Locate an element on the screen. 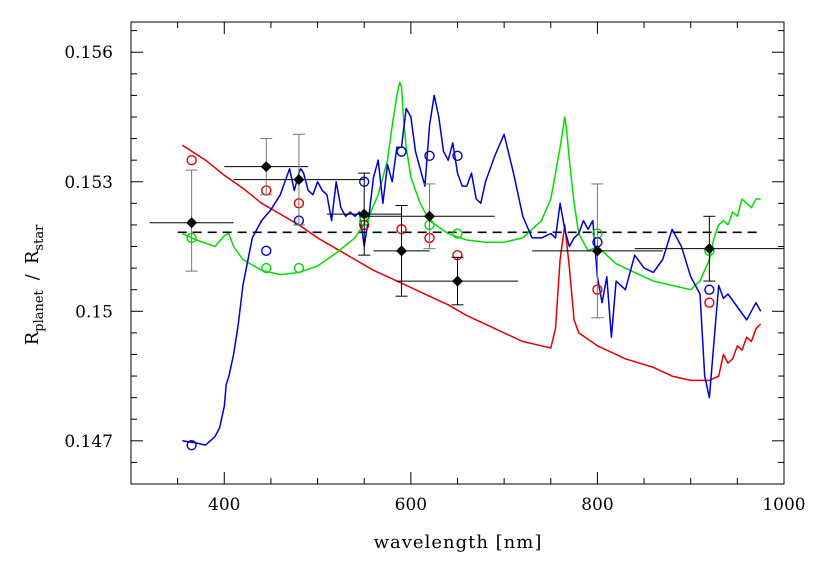 The width and height of the screenshot is (830, 576). y-axis-label: Rplanet / Rstar is located at coordinates (34, 284).